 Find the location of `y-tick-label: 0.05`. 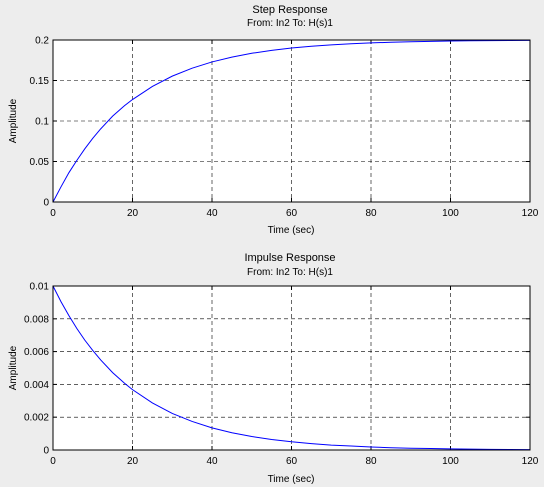

y-tick-label: 0.05 is located at coordinates (40, 162).